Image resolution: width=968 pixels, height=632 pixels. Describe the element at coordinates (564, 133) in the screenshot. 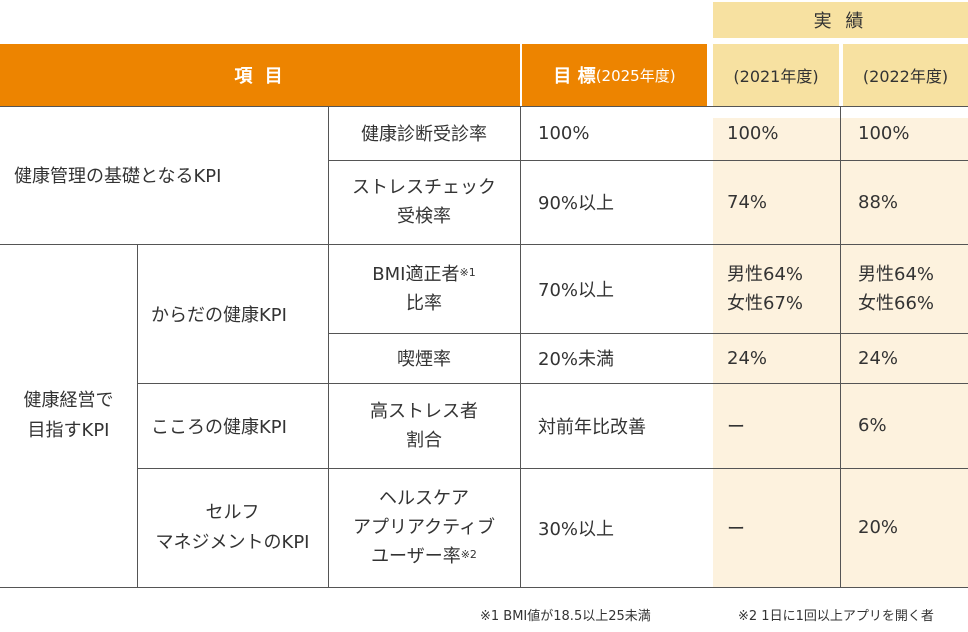

I see `target-value: 100%` at that location.